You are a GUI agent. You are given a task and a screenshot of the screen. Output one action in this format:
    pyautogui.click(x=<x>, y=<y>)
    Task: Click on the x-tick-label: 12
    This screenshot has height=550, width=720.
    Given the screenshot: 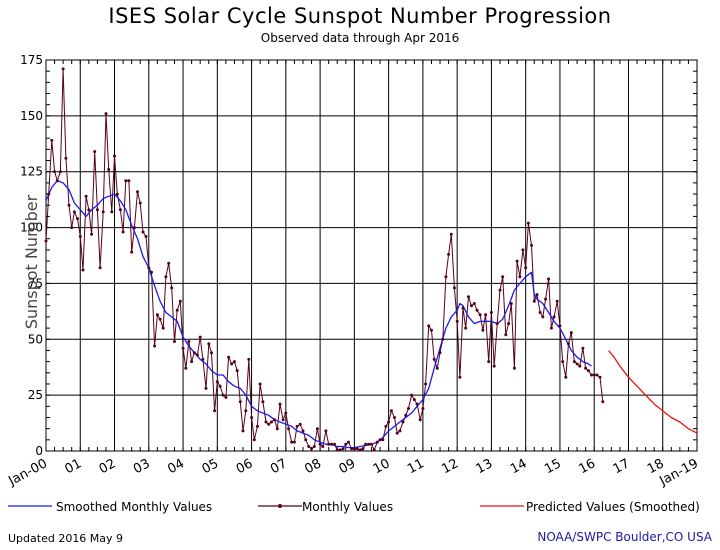 What is the action you would take?
    pyautogui.click(x=450, y=466)
    